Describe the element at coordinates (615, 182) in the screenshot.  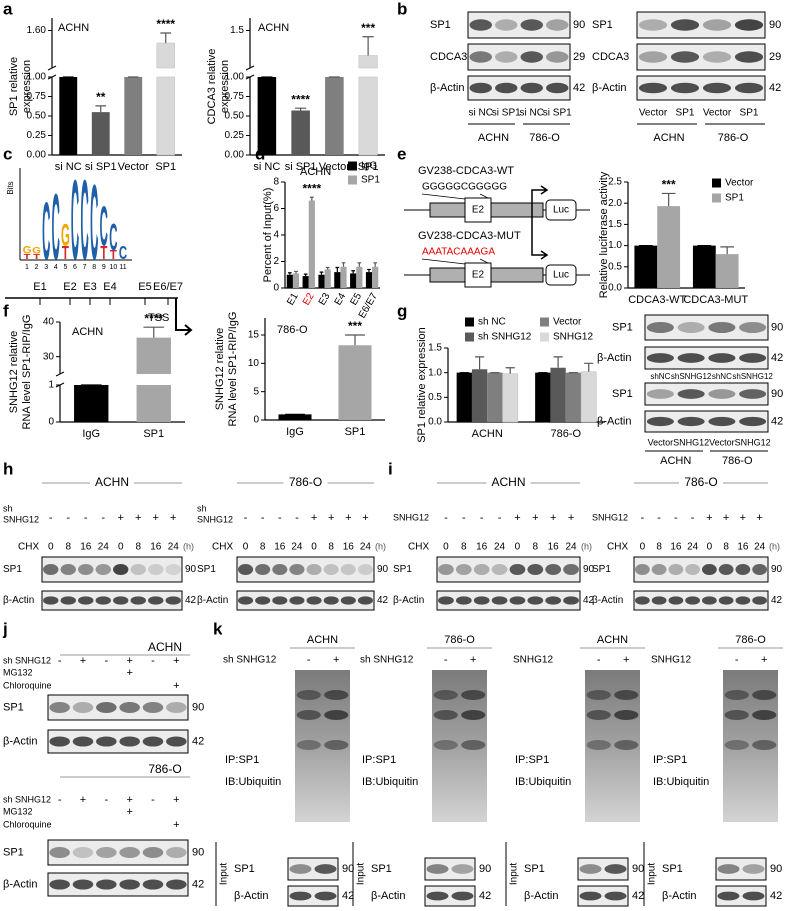
I see `y-tick-label: 2.5` at that location.